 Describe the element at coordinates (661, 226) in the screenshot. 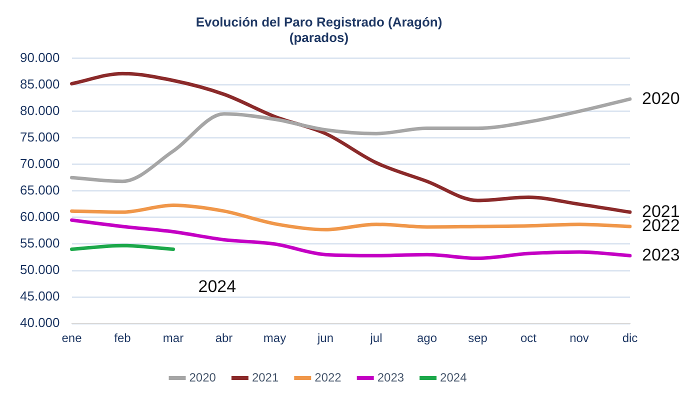

I see `text: 2022` at that location.